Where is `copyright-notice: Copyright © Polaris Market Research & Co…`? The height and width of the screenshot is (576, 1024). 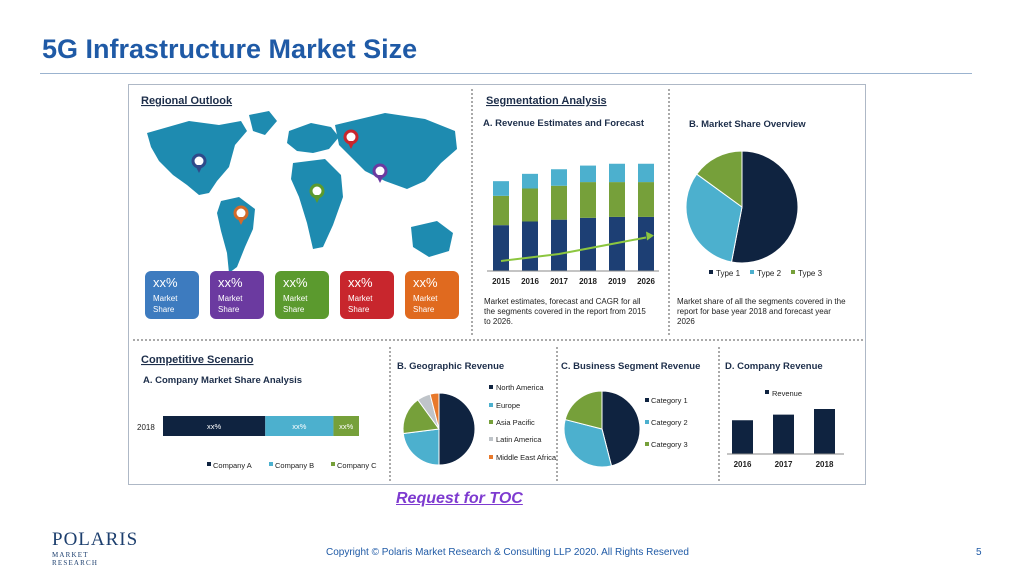 copyright-notice: Copyright © Polaris Market Research & Co… is located at coordinates (507, 552).